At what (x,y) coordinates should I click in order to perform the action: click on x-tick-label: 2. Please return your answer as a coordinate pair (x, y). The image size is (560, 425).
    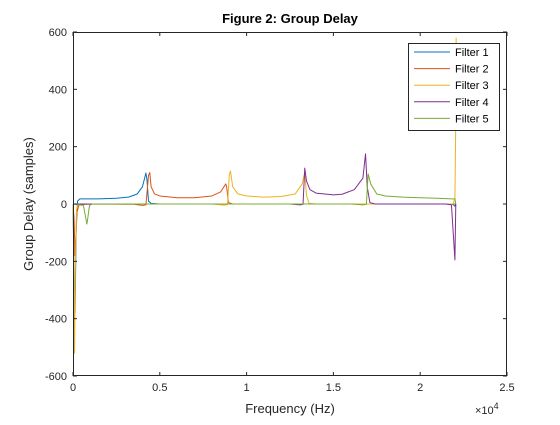
    Looking at the image, I should click on (420, 388).